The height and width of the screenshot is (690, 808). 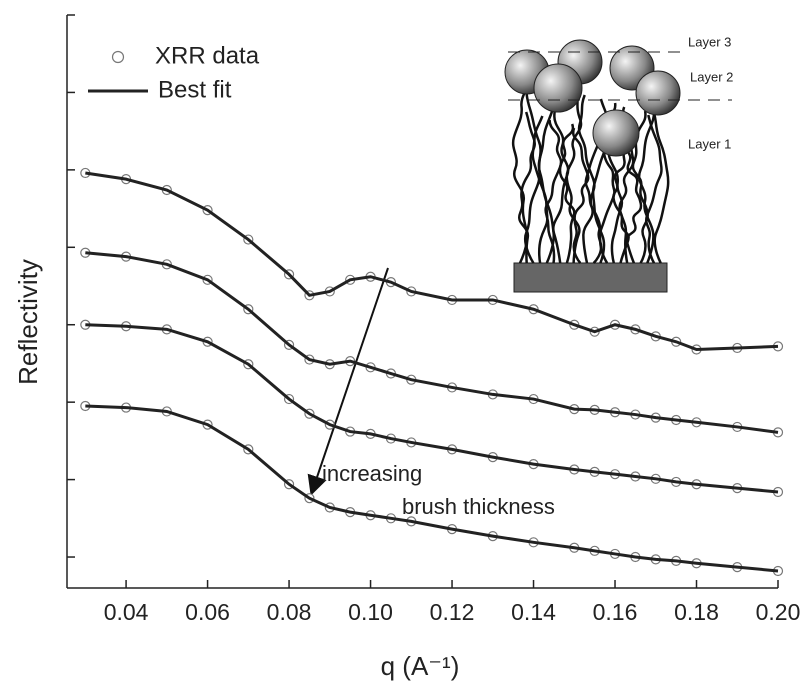 I want to click on x-tick-label: 0.08, so click(x=289, y=612).